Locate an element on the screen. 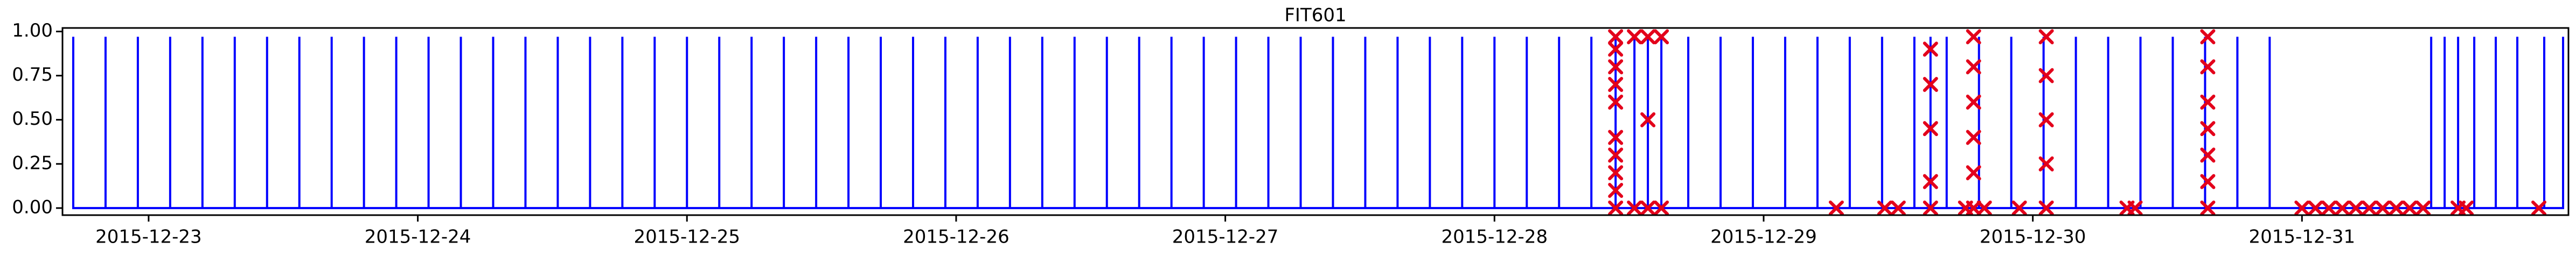 The height and width of the screenshot is (256, 2576). y-tick-label: 1.00 is located at coordinates (32, 30).